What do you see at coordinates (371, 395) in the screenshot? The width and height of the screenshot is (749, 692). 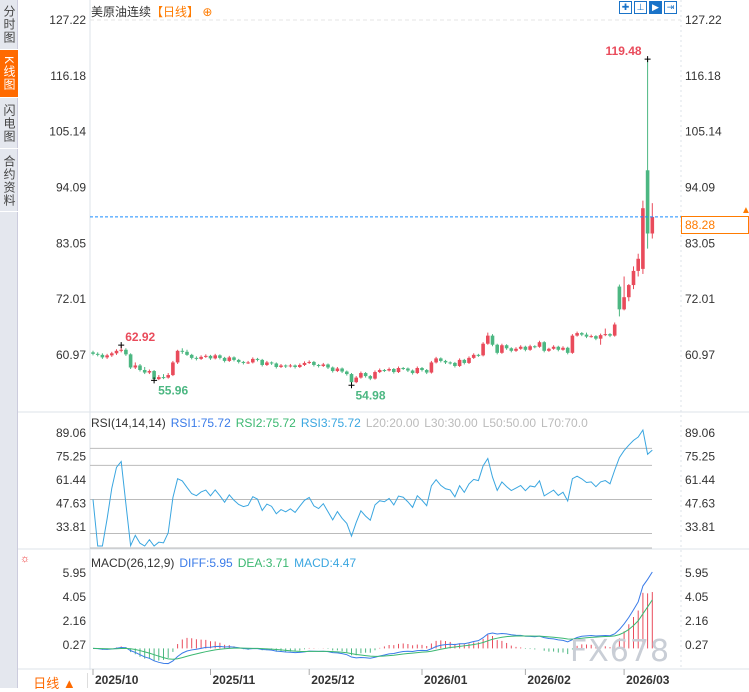 I see `low-label: 54.98` at bounding box center [371, 395].